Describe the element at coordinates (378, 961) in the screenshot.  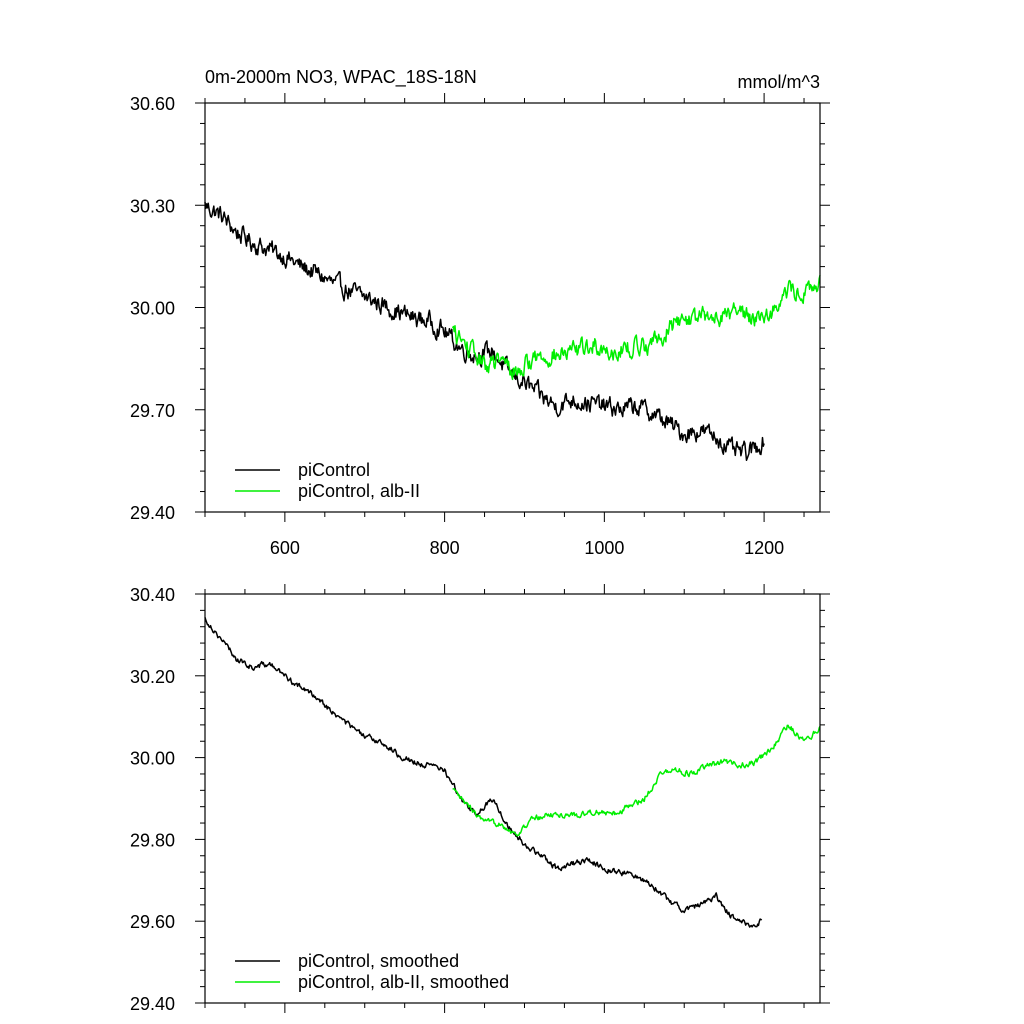
I see `legend-label: piControl, smoothed` at that location.